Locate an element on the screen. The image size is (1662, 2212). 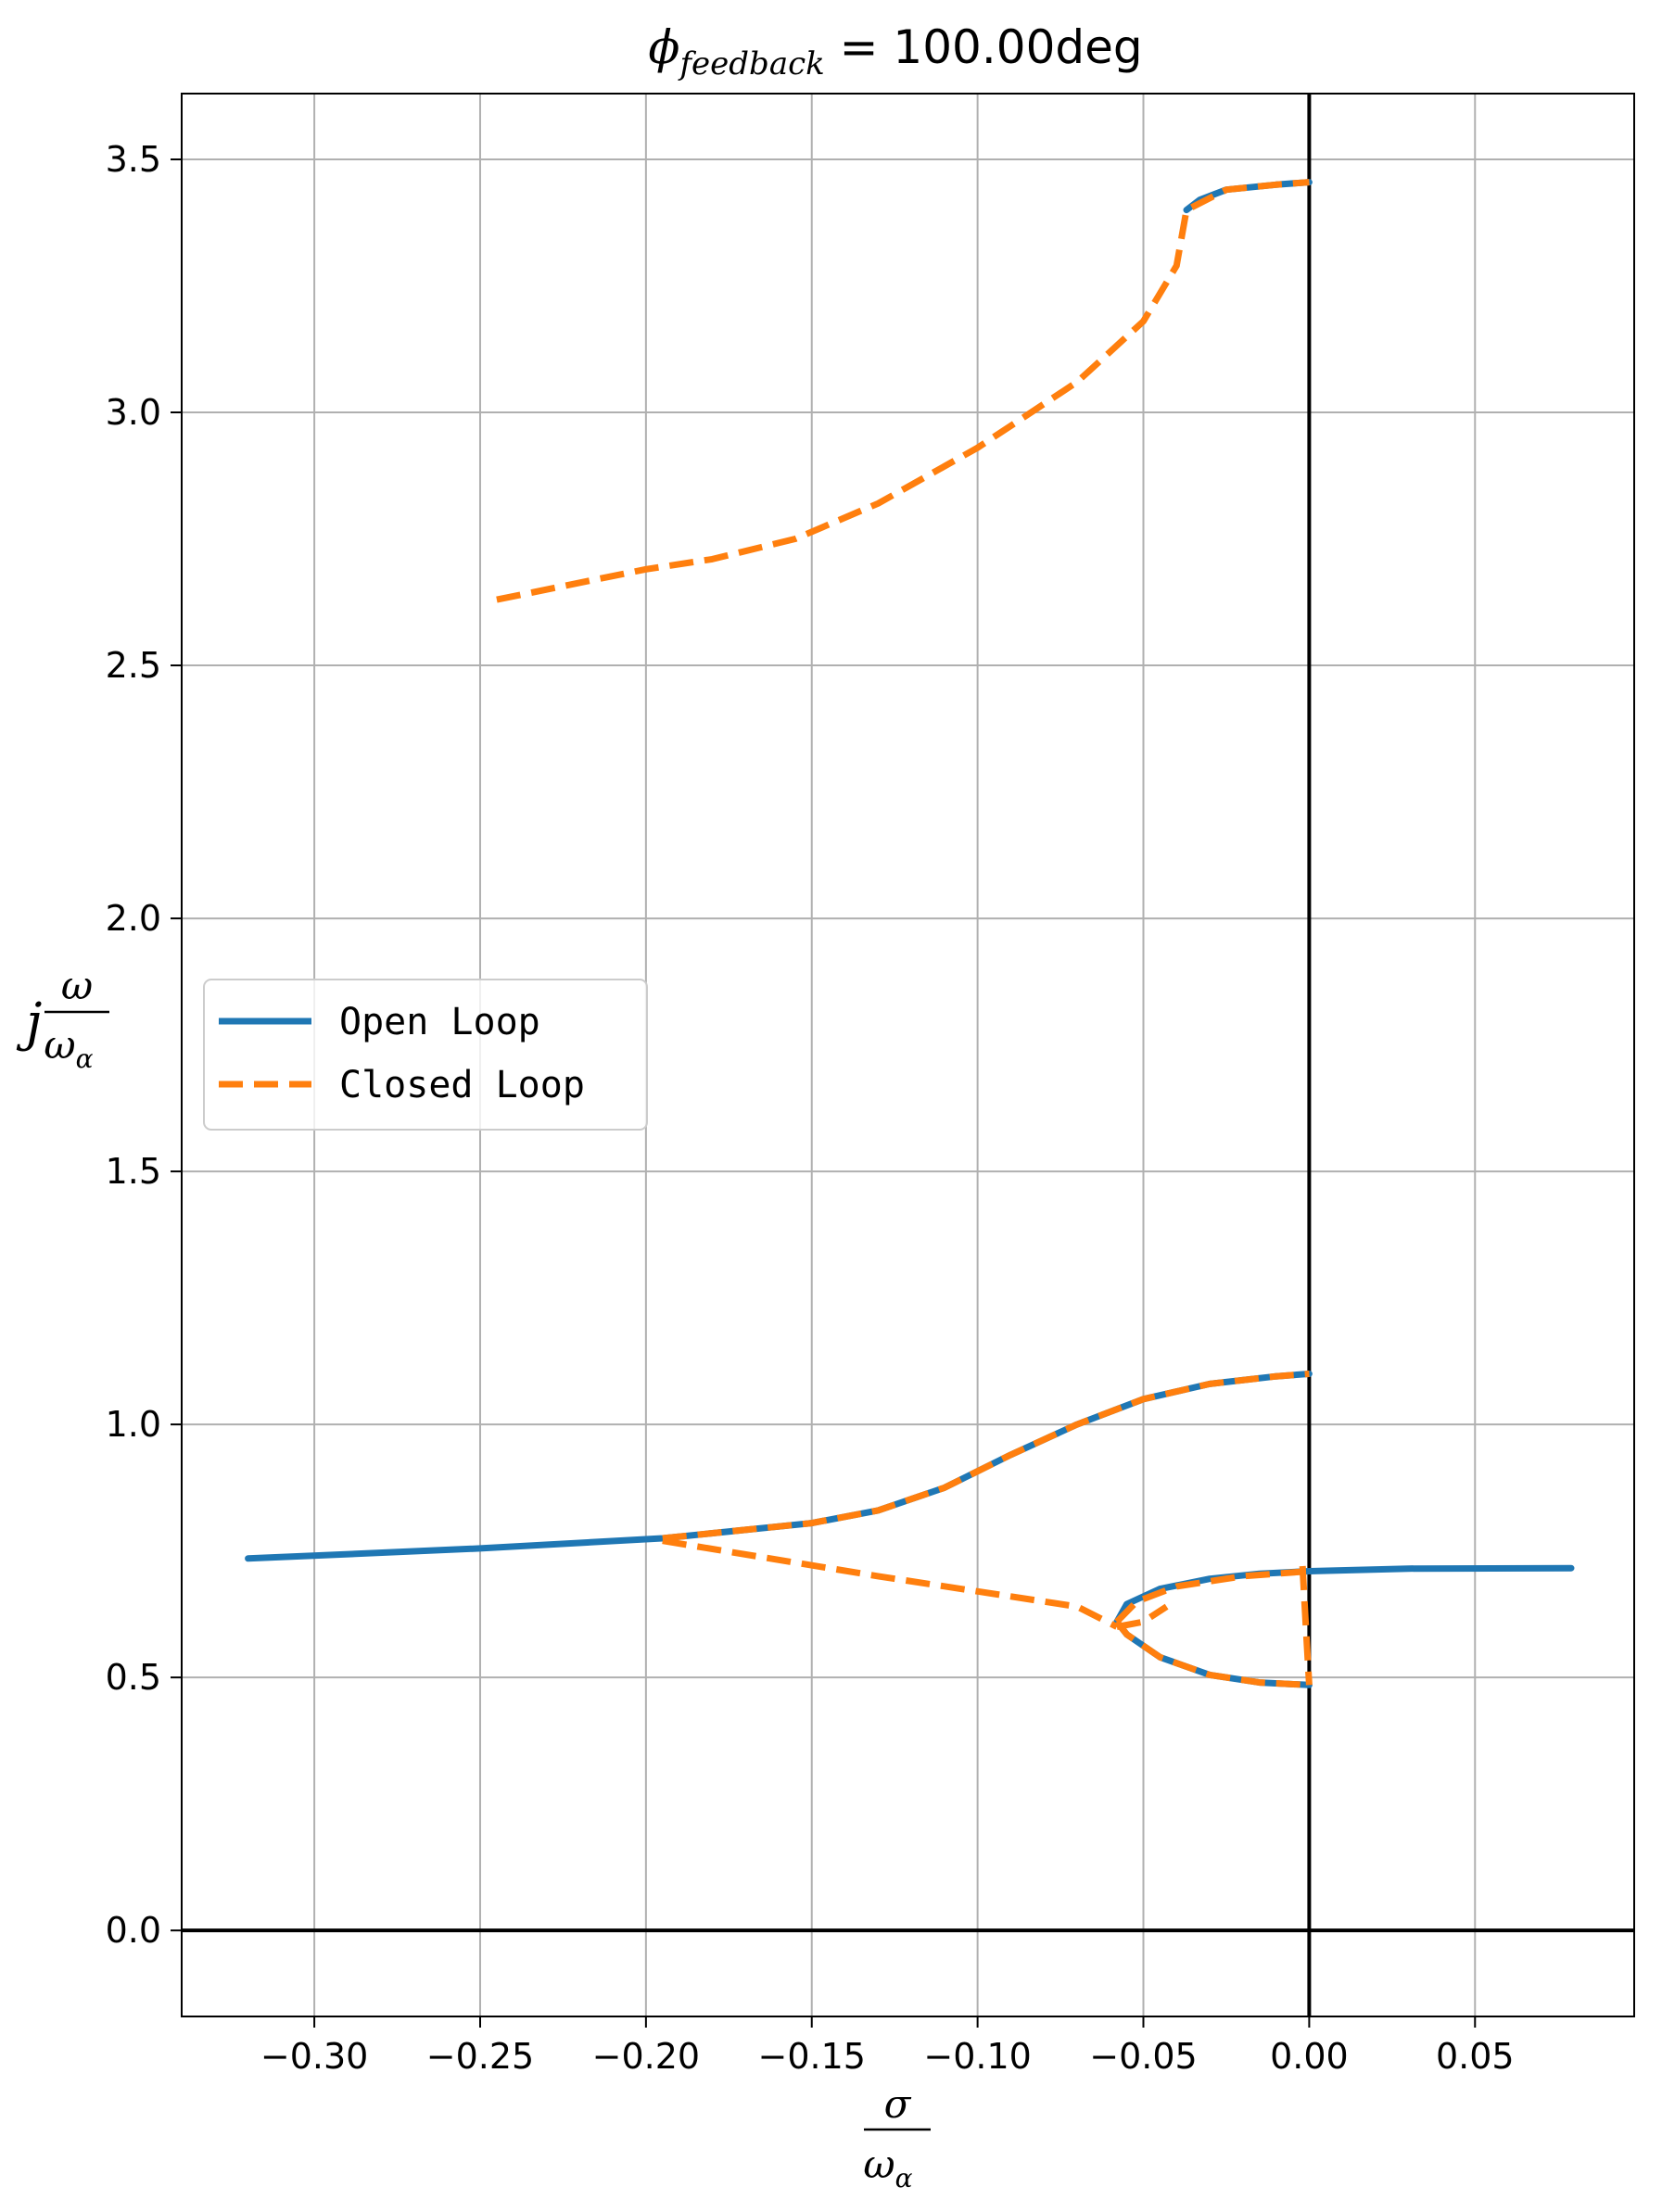
x-tick-label: −0.20 is located at coordinates (646, 2056).